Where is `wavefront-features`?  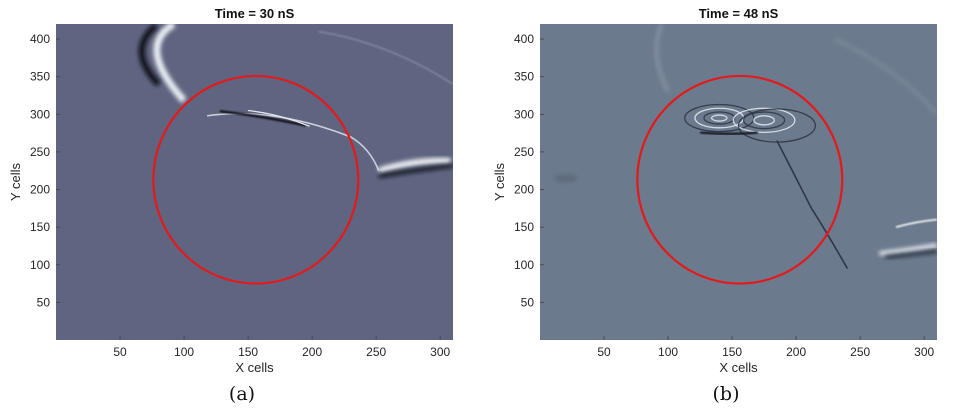
wavefront-features is located at coordinates (295, 101).